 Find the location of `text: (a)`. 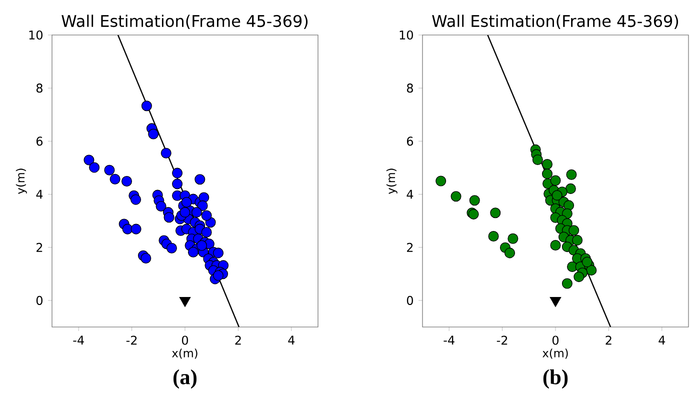

text: (a) is located at coordinates (185, 379).